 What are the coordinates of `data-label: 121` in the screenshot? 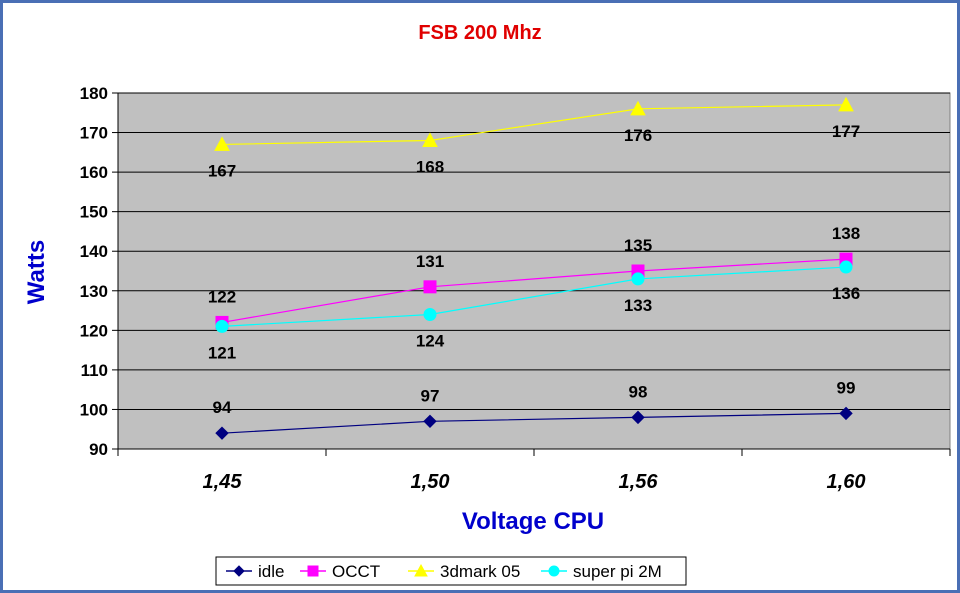 It's located at (222, 352).